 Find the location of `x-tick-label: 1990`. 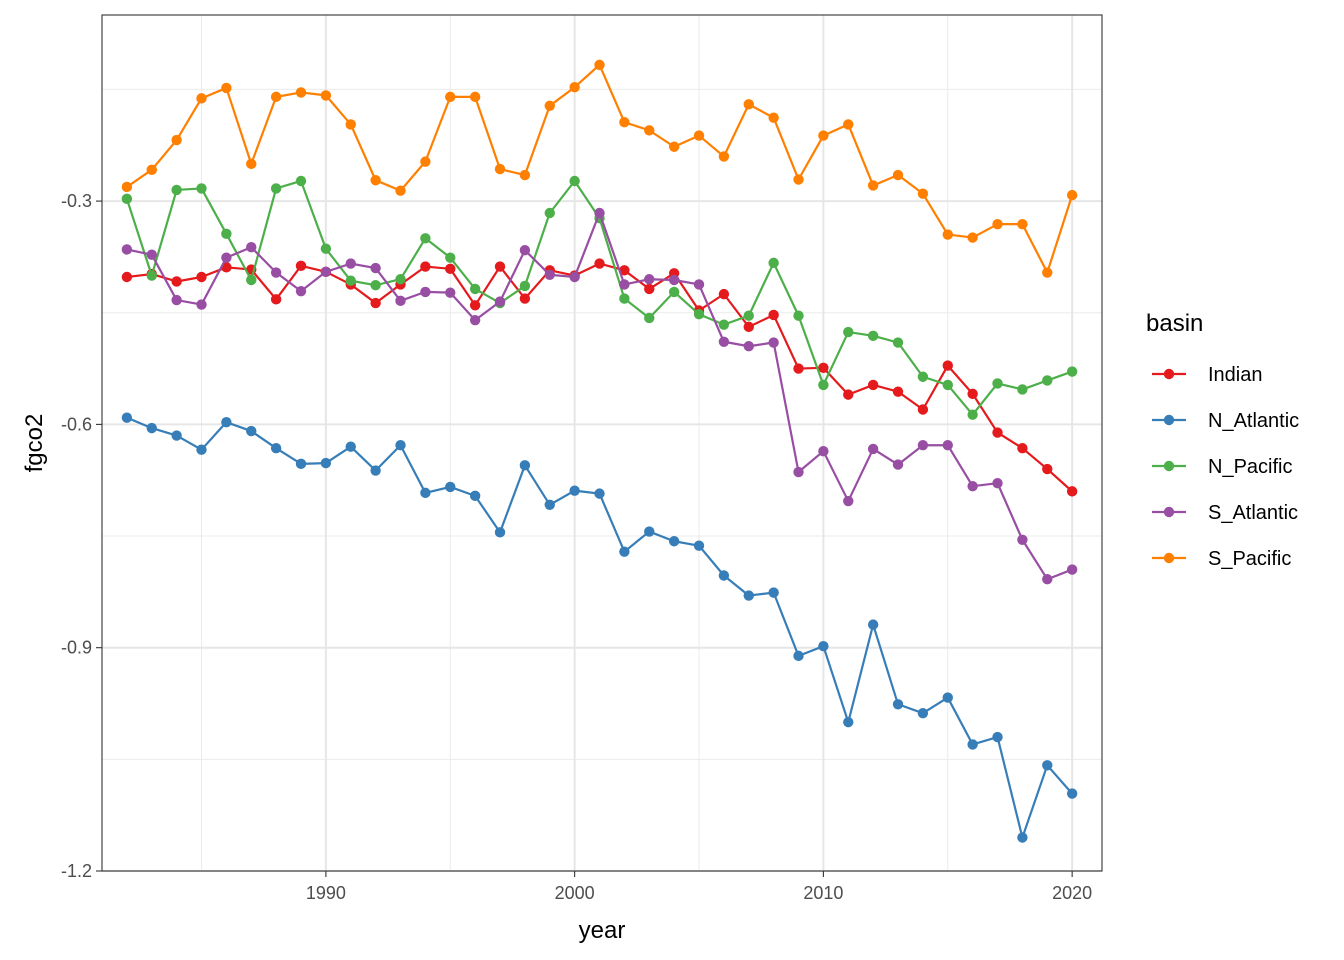

x-tick-label: 1990 is located at coordinates (326, 893).